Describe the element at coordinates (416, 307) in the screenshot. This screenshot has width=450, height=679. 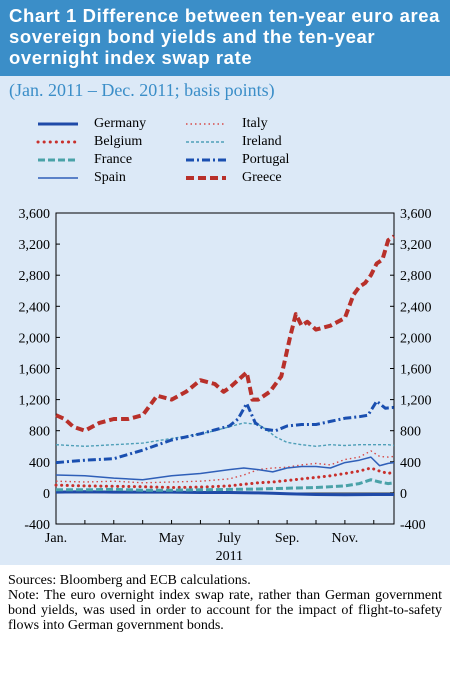
I see `y-tick-label-right: 2,400` at that location.